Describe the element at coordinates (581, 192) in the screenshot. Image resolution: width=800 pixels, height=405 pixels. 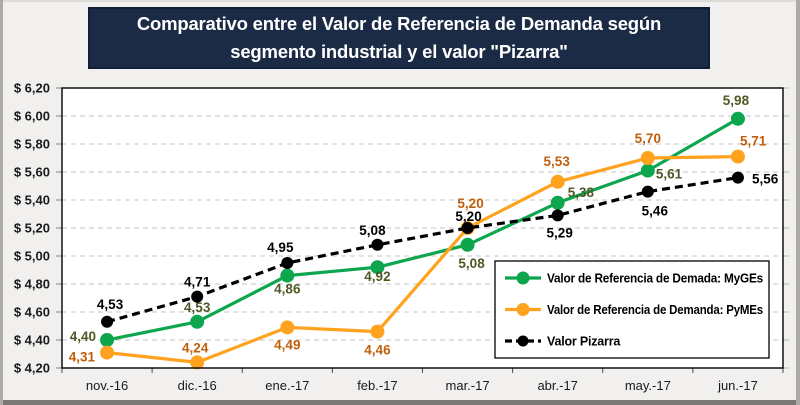
I see `series-0-data-label-5: 5,38` at that location.